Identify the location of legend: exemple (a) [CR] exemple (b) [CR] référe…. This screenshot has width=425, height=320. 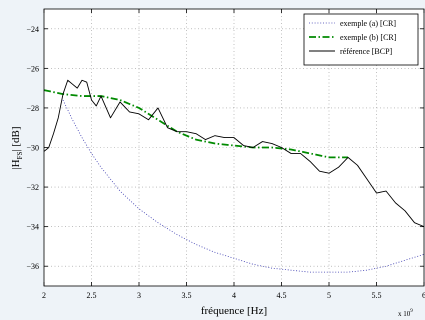
(361, 39).